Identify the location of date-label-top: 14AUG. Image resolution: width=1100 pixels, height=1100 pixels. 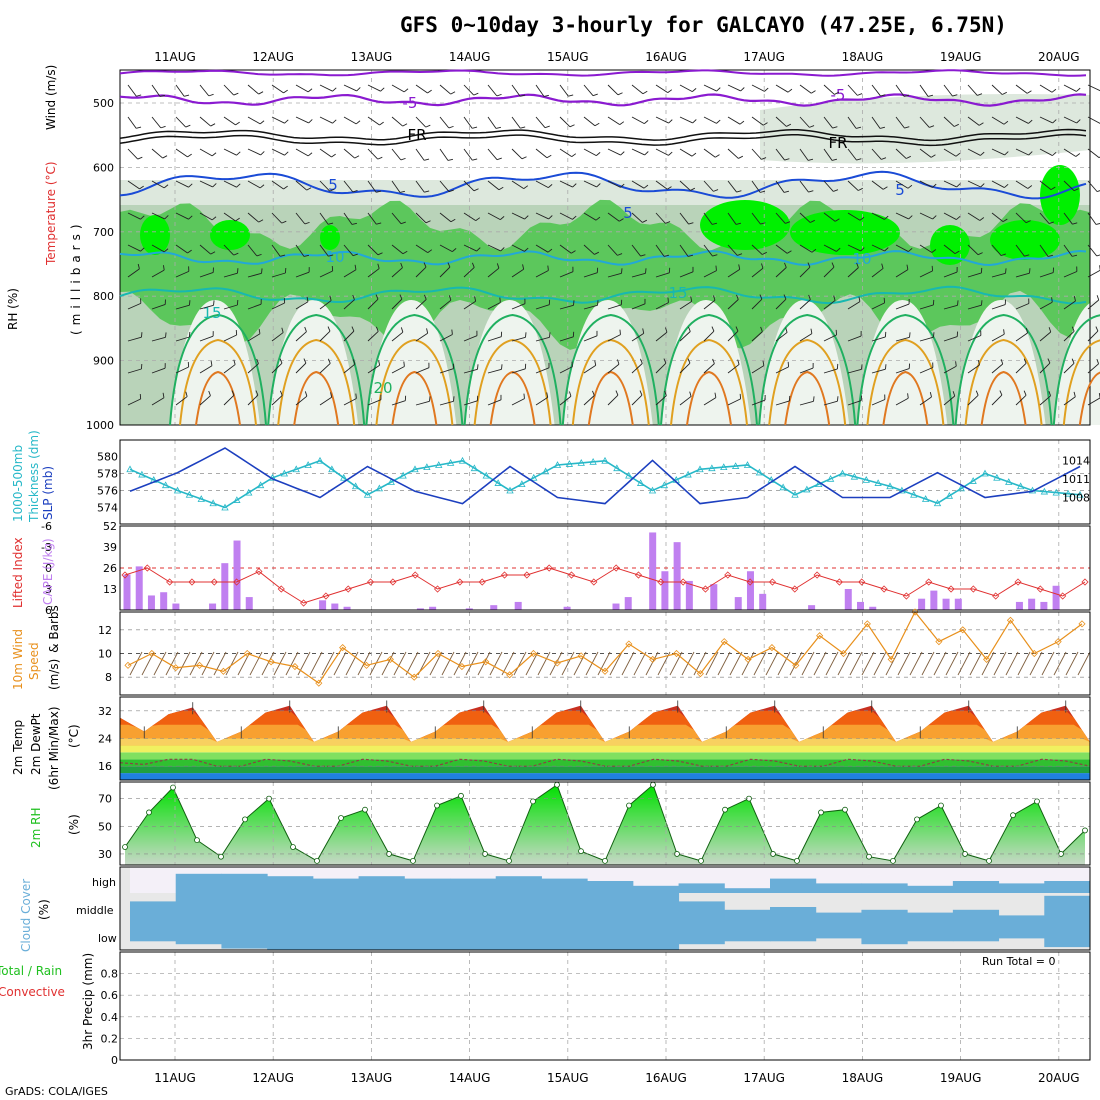
(470, 57).